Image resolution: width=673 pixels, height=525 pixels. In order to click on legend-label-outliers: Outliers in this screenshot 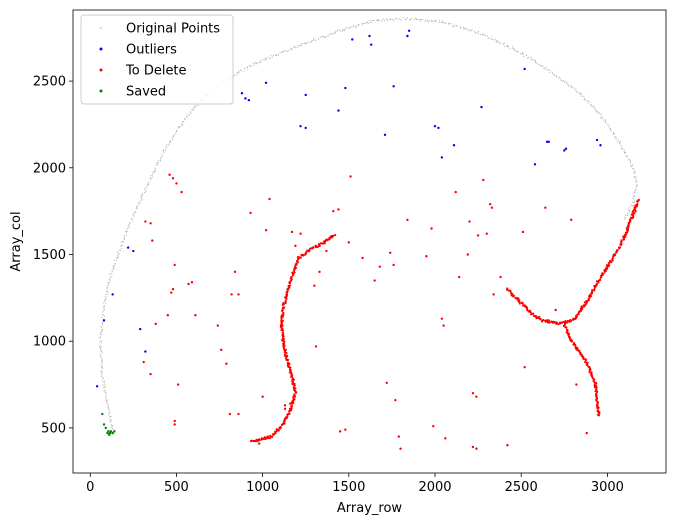, I will do `click(151, 50)`.